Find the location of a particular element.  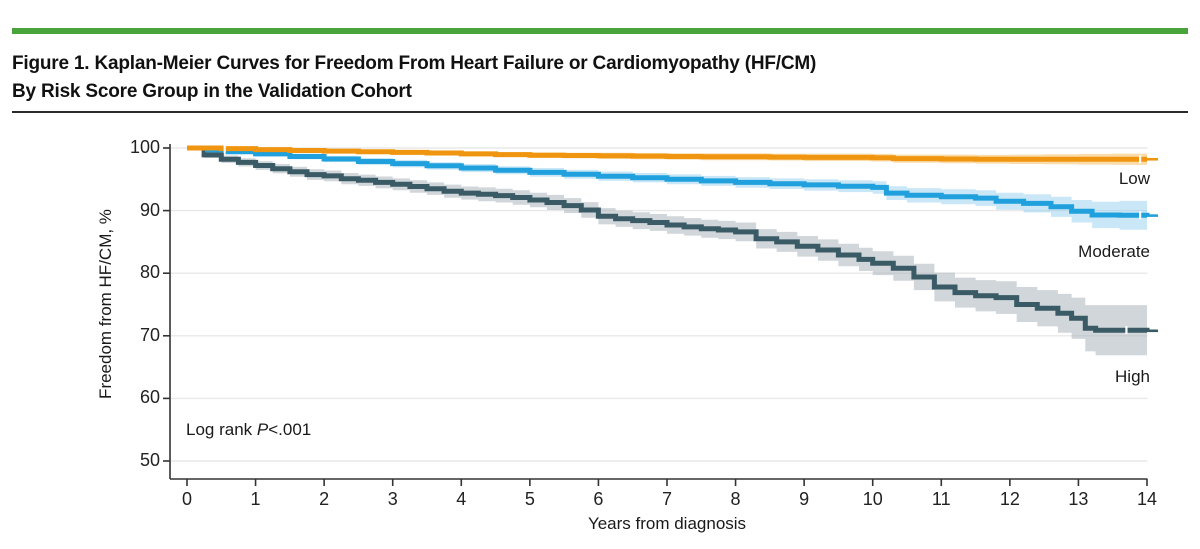

y-axis-title: Freedom from HF/CM, % is located at coordinates (105, 304).